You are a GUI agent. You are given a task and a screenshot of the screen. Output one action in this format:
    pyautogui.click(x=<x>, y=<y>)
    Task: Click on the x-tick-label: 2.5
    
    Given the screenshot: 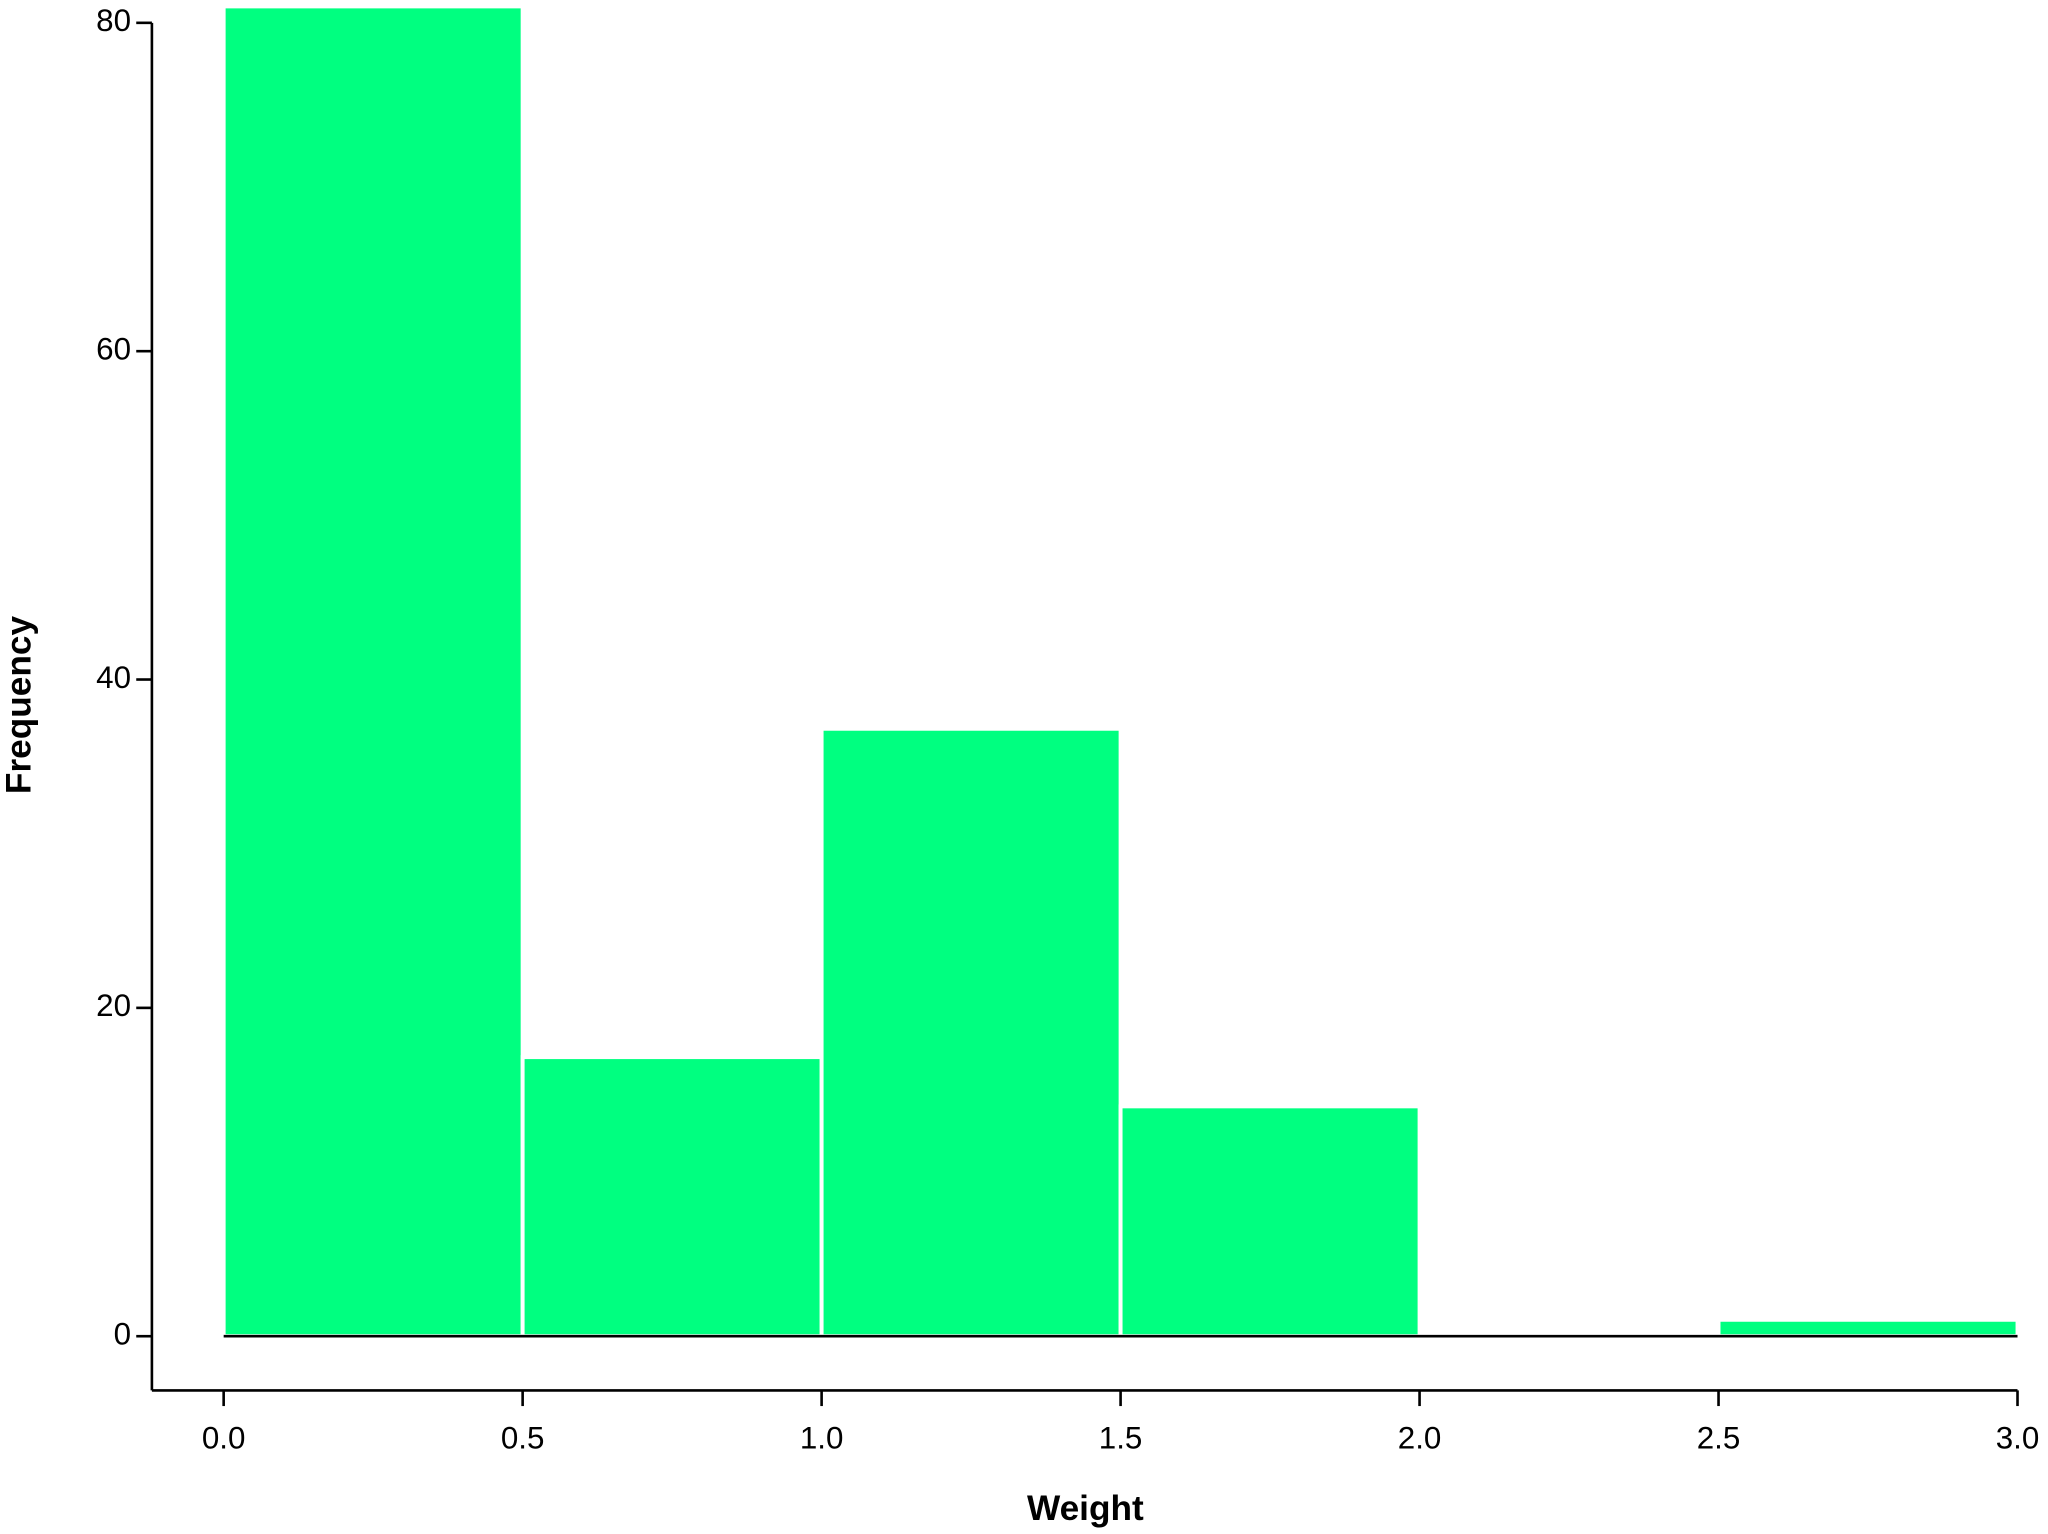 What is the action you would take?
    pyautogui.click(x=1719, y=1437)
    